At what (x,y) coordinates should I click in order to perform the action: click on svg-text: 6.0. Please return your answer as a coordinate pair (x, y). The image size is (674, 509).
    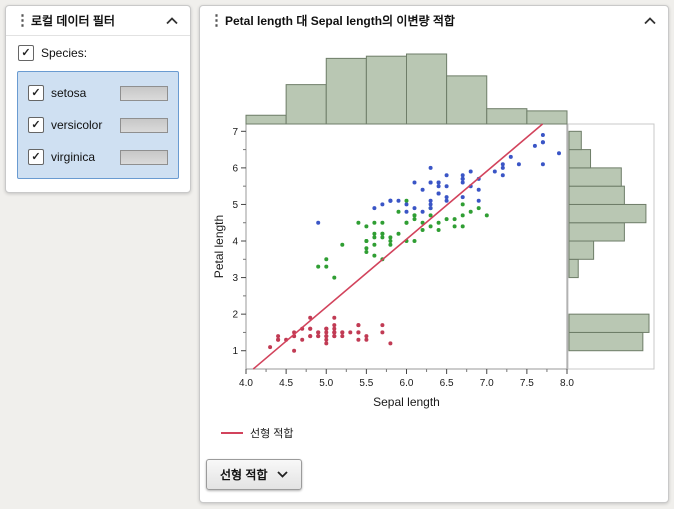
    Looking at the image, I should click on (407, 383).